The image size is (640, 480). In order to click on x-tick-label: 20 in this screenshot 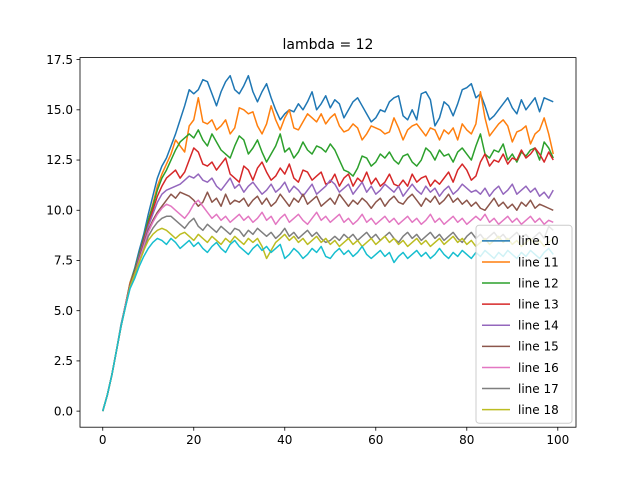, I will do `click(193, 440)`.